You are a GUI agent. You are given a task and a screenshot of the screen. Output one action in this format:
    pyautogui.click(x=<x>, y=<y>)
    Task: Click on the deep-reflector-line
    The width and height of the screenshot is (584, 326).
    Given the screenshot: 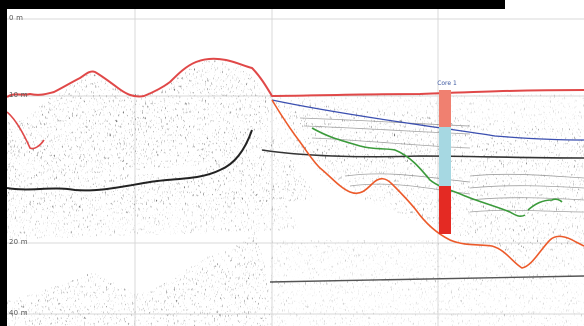 What is the action you would take?
    pyautogui.click(x=130, y=160)
    